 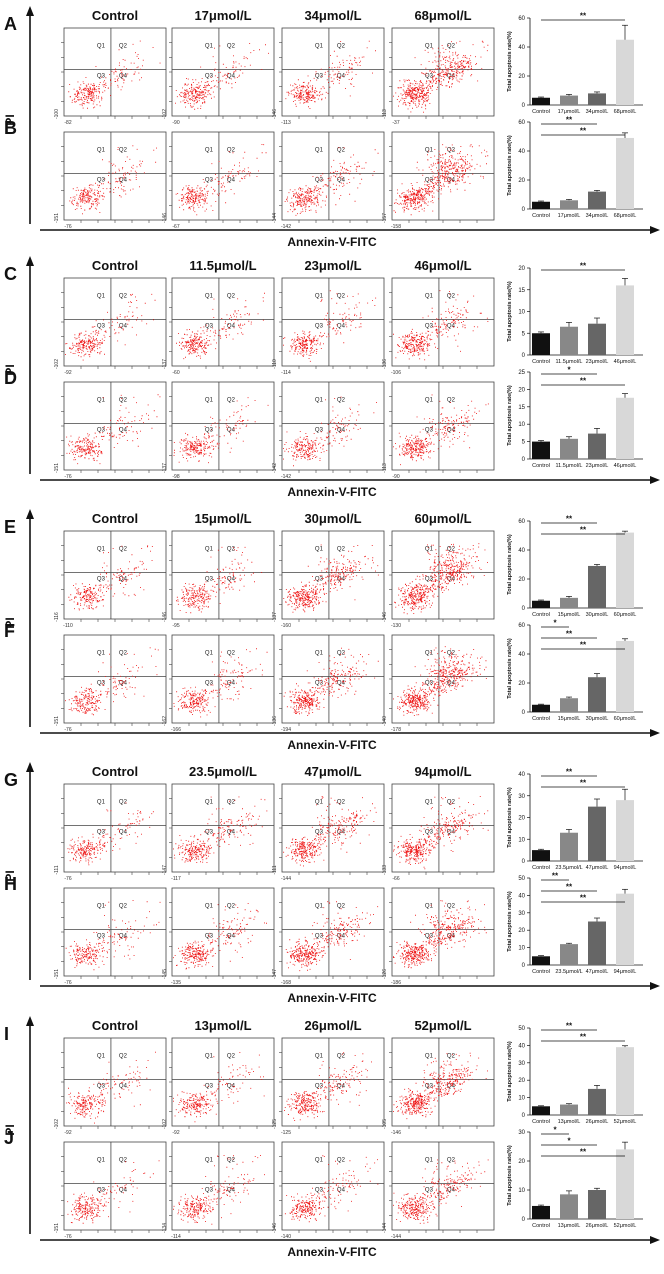 I want to click on flow-plot: -142-142 Q1 Q2 Q3 Q4, so click(x=328, y=430).